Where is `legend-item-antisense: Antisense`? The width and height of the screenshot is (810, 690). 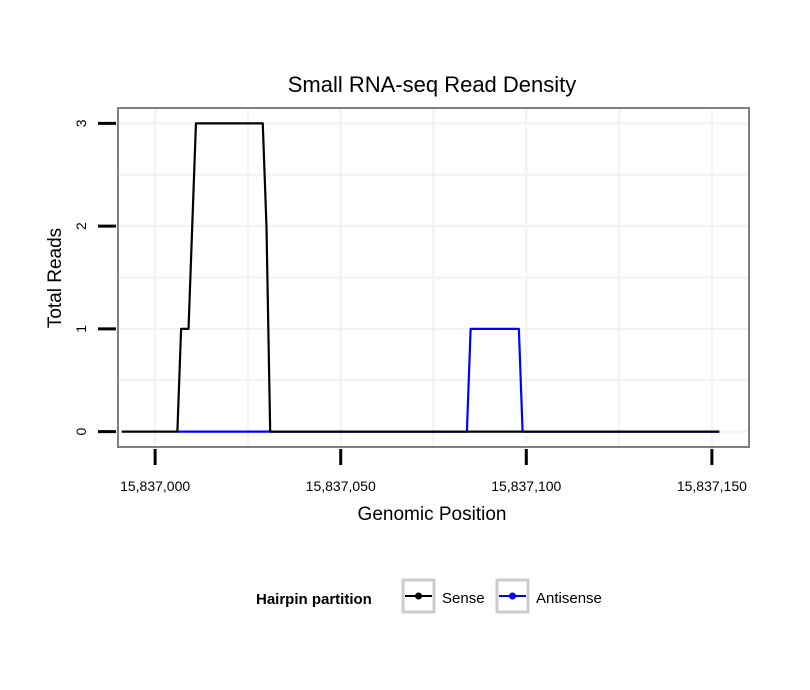
legend-item-antisense: Antisense is located at coordinates (548, 596).